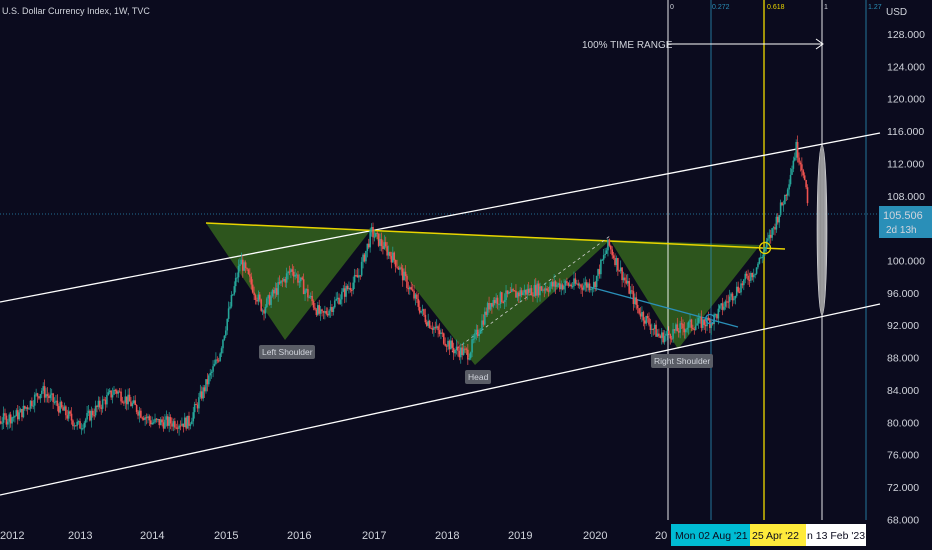 The image size is (932, 550). Describe the element at coordinates (775, 536) in the screenshot. I see `date-label-2: 25 Apr '22` at that location.